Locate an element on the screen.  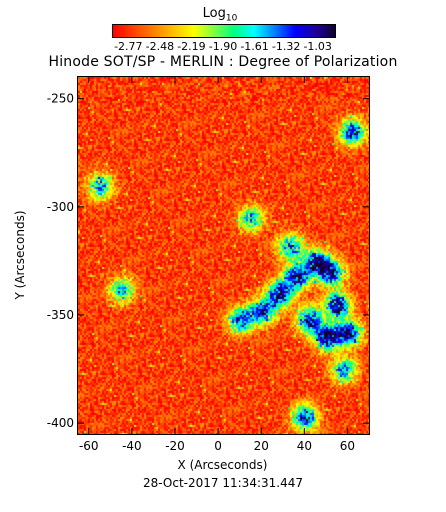
colorbar-tick-label: -2.77 is located at coordinates (128, 46).